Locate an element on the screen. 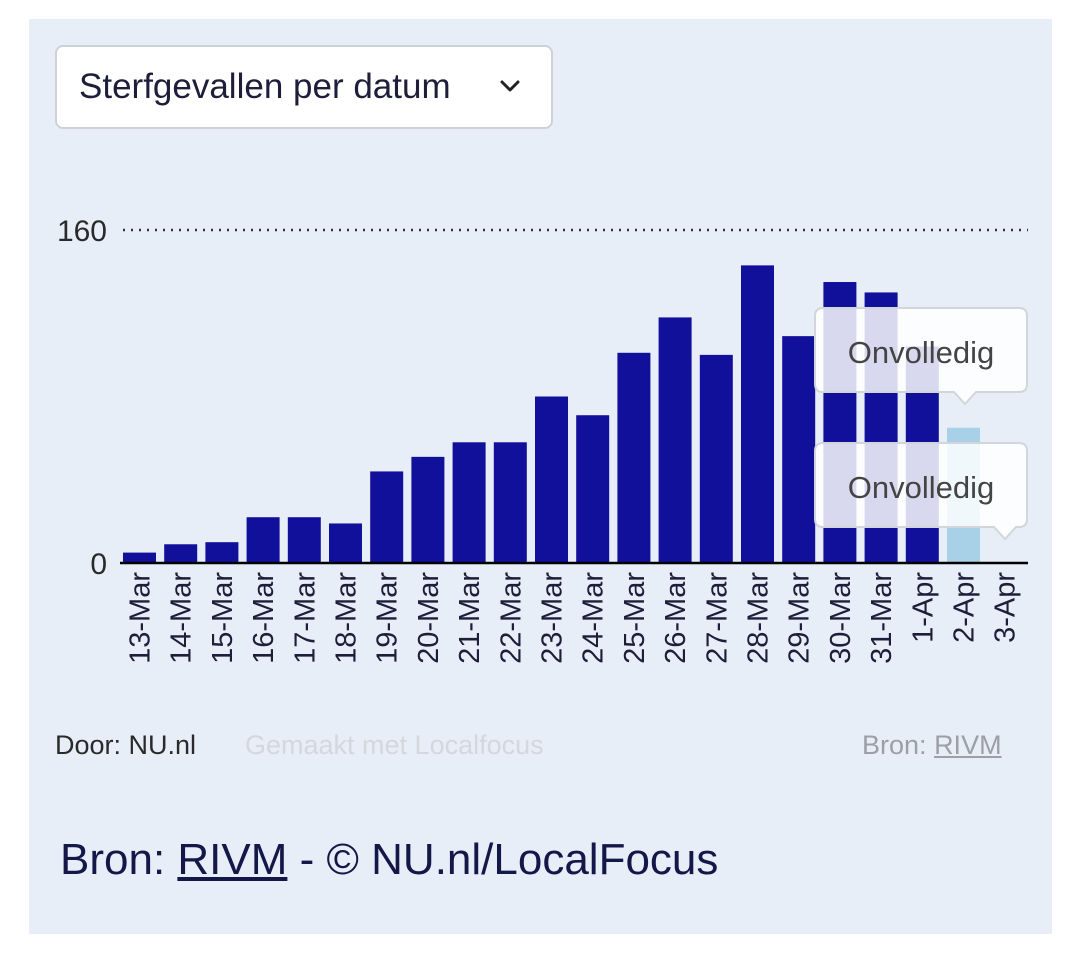 The height and width of the screenshot is (956, 1080). footer-author: Door: NU.nl is located at coordinates (126, 745).